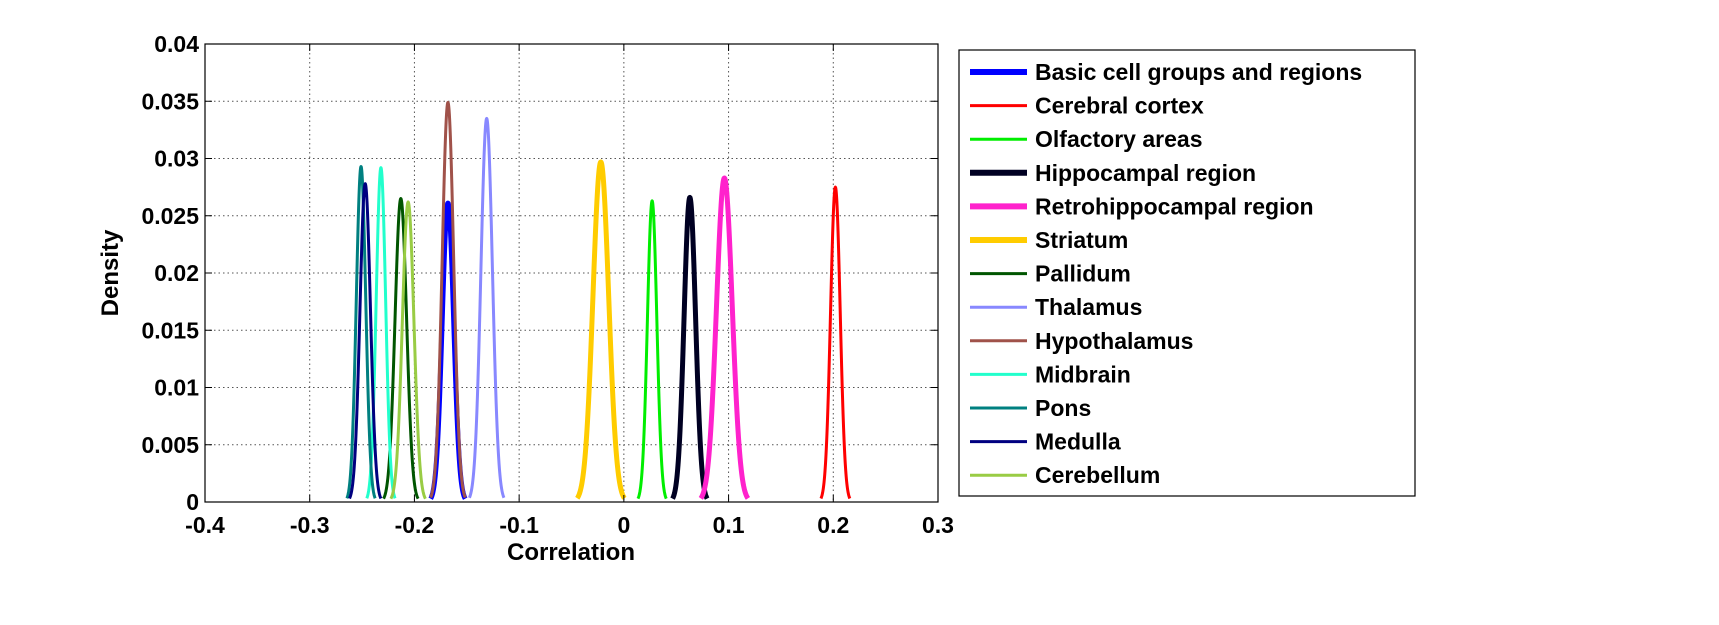  I want to click on x-tick-label: -0.2, so click(415, 525).